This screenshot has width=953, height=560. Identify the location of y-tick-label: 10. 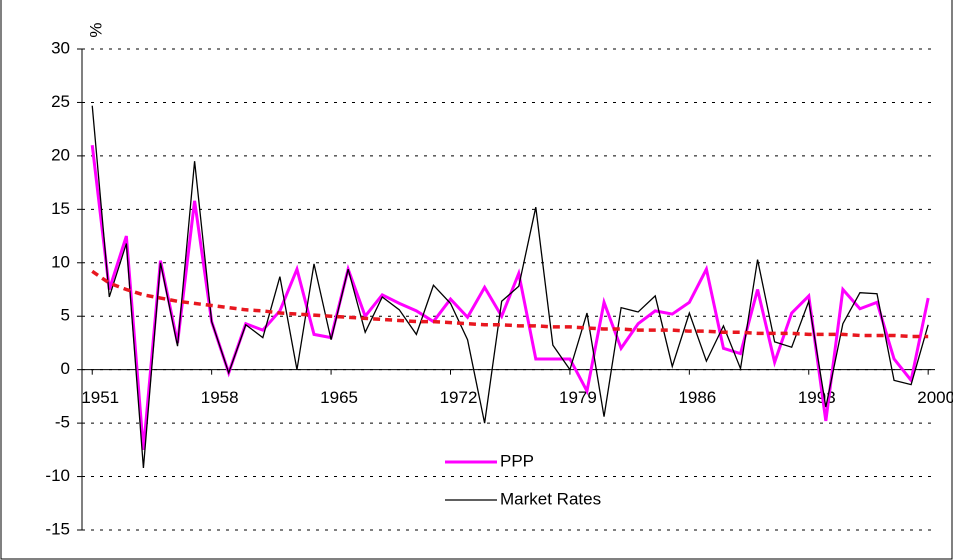
(60, 261).